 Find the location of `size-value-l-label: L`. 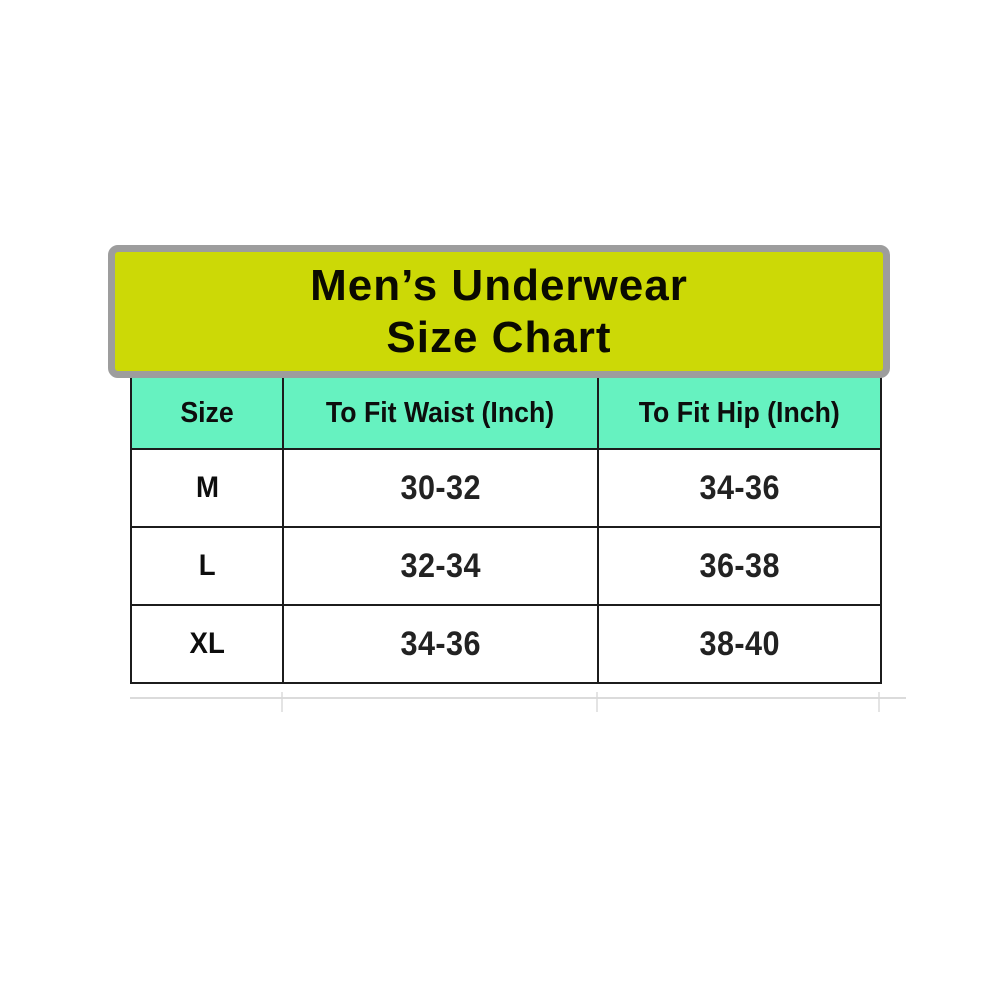

size-value-l-label: L is located at coordinates (207, 565).